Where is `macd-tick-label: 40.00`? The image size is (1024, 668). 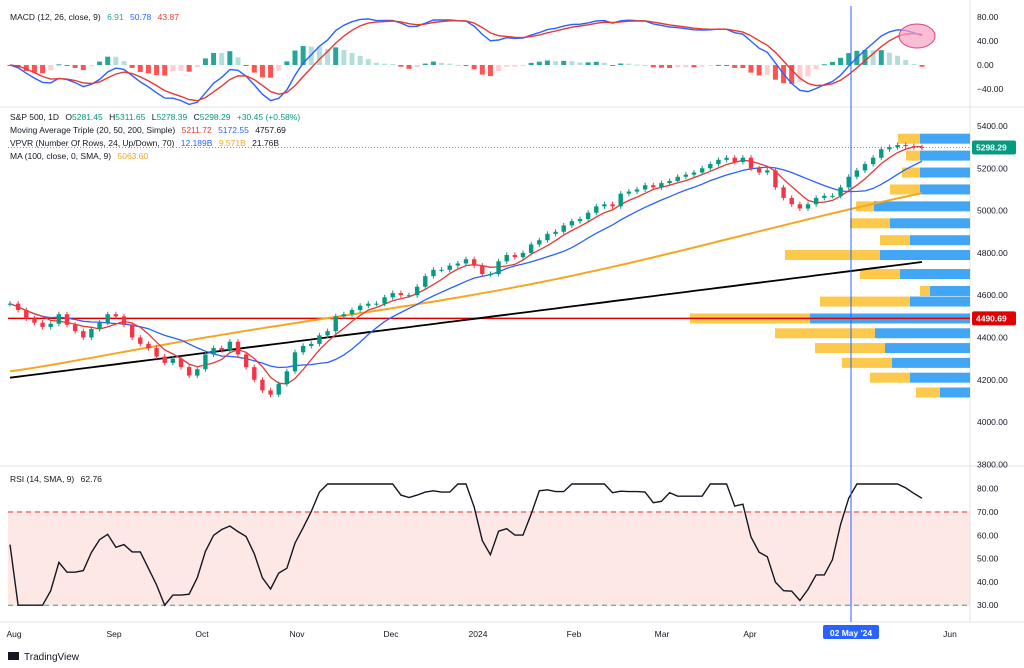
macd-tick-label: 40.00 is located at coordinates (988, 41).